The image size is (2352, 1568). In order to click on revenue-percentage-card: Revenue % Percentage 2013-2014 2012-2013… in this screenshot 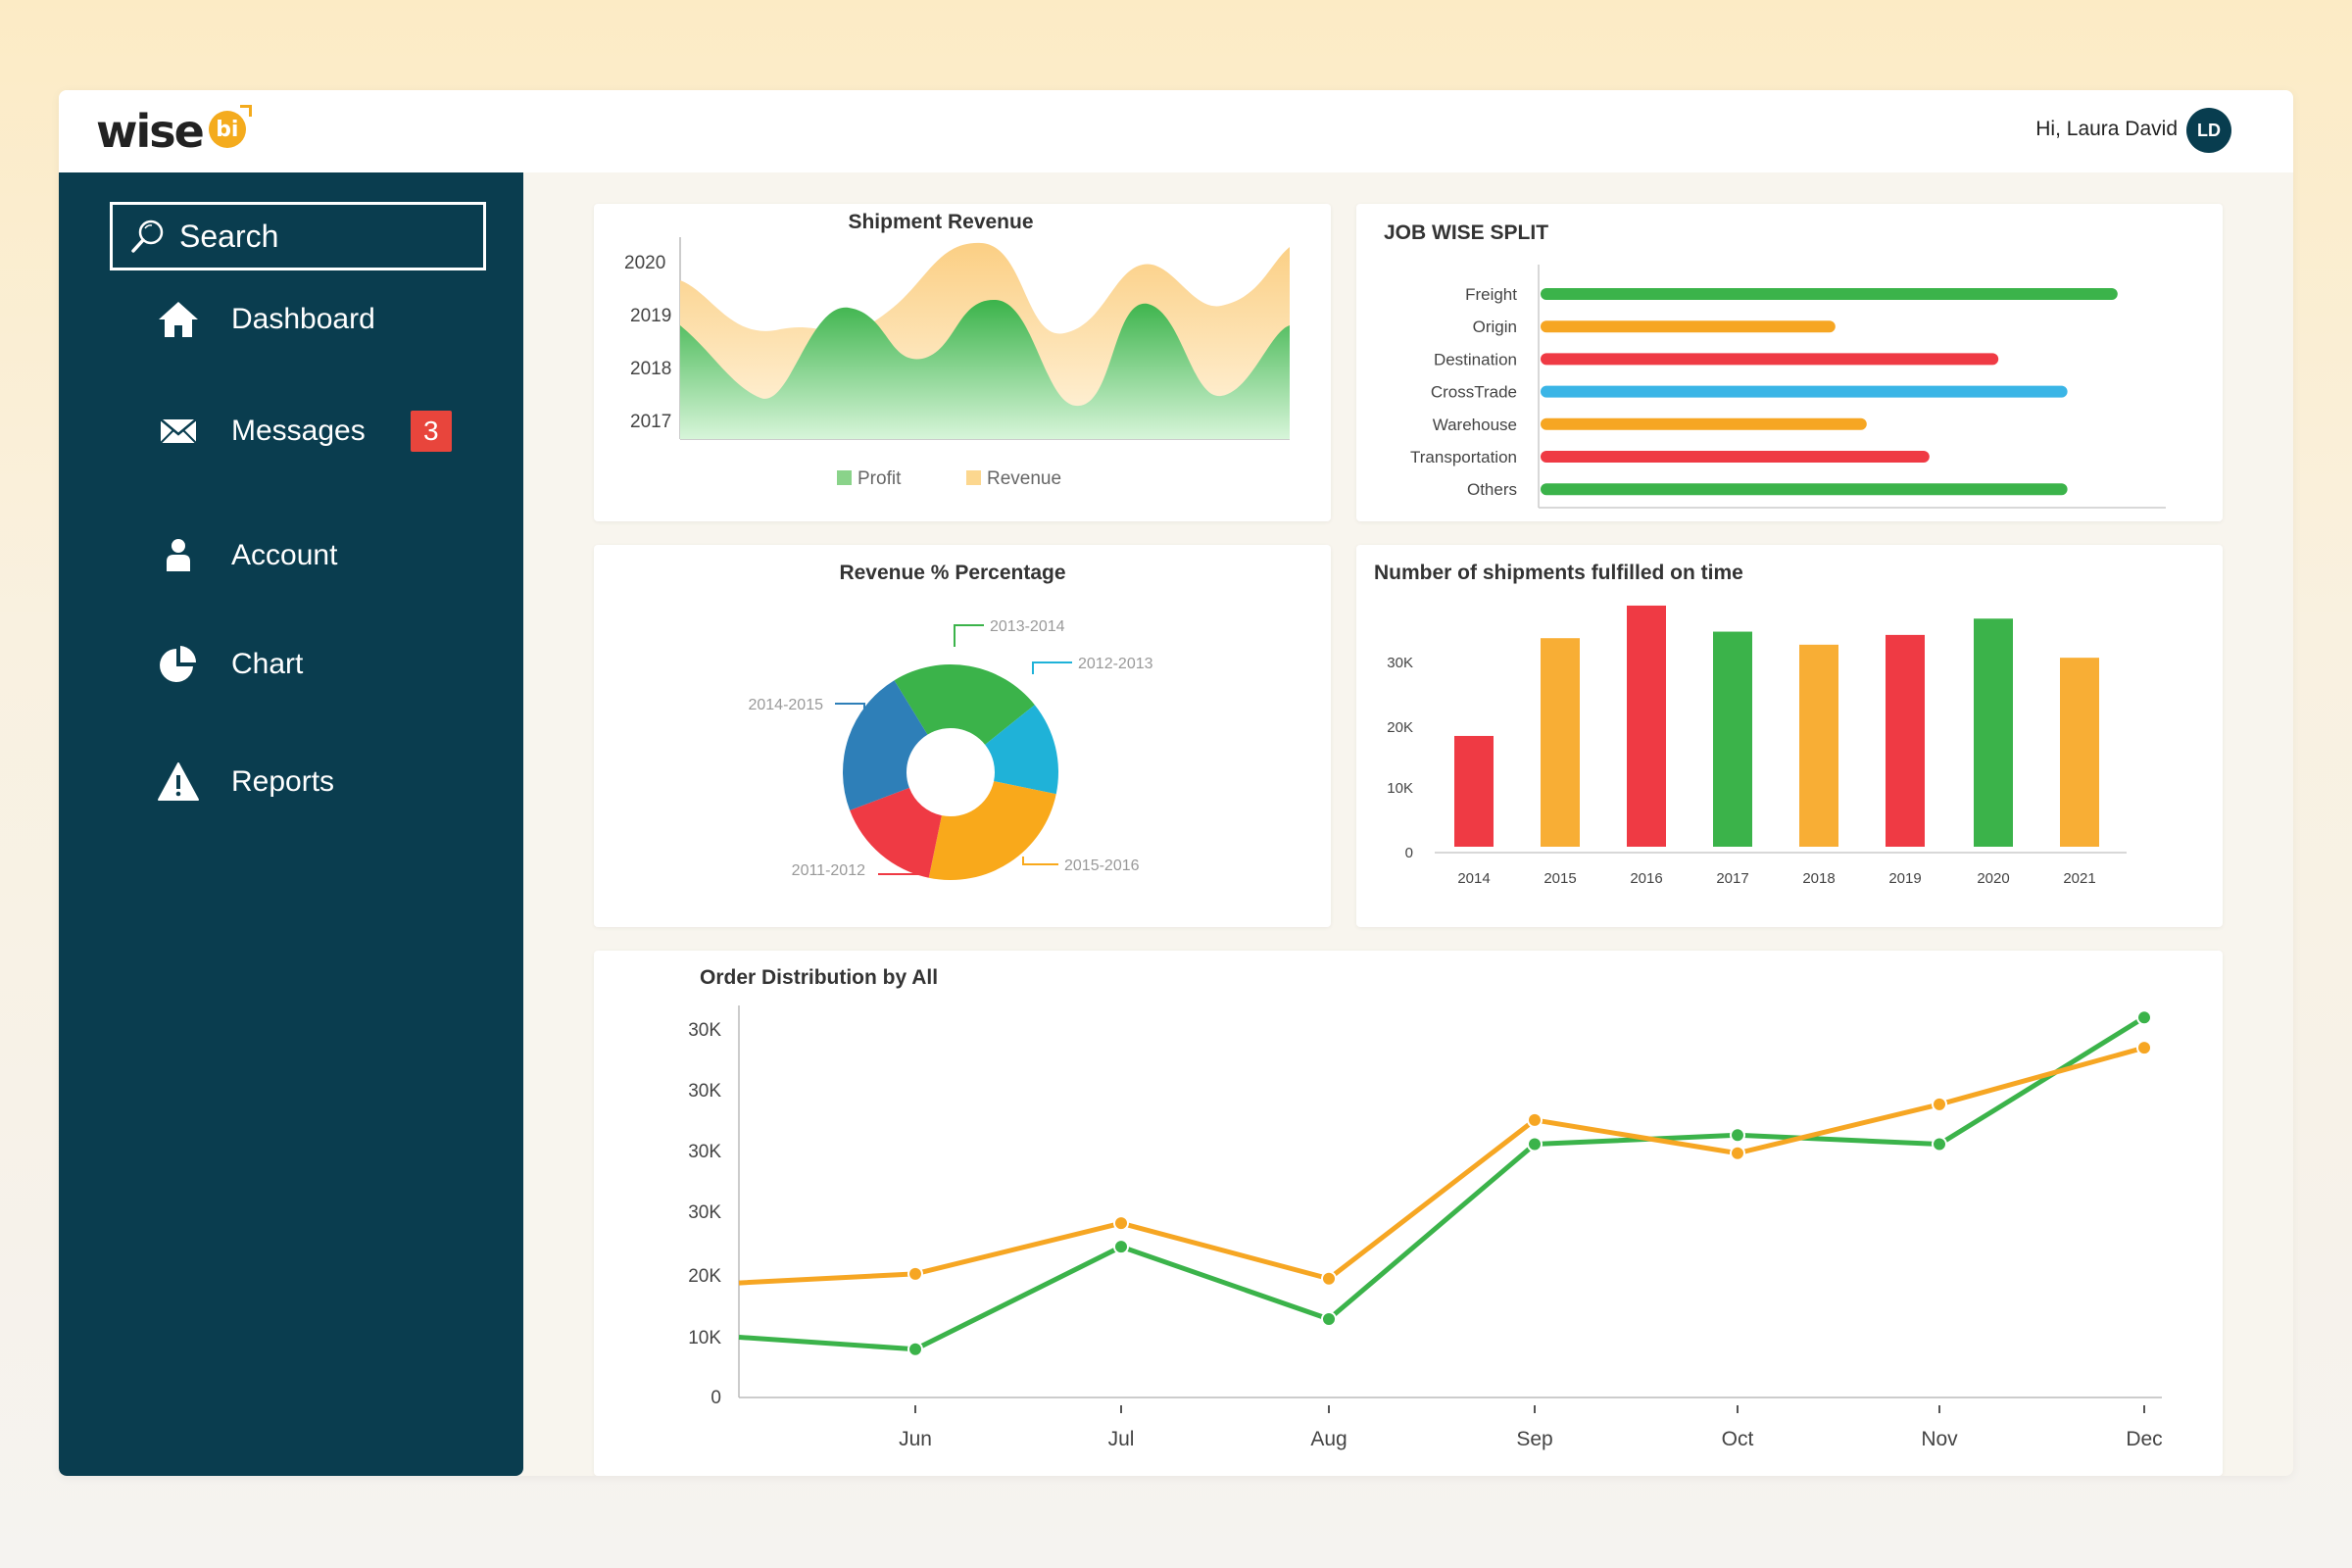, I will do `click(962, 736)`.